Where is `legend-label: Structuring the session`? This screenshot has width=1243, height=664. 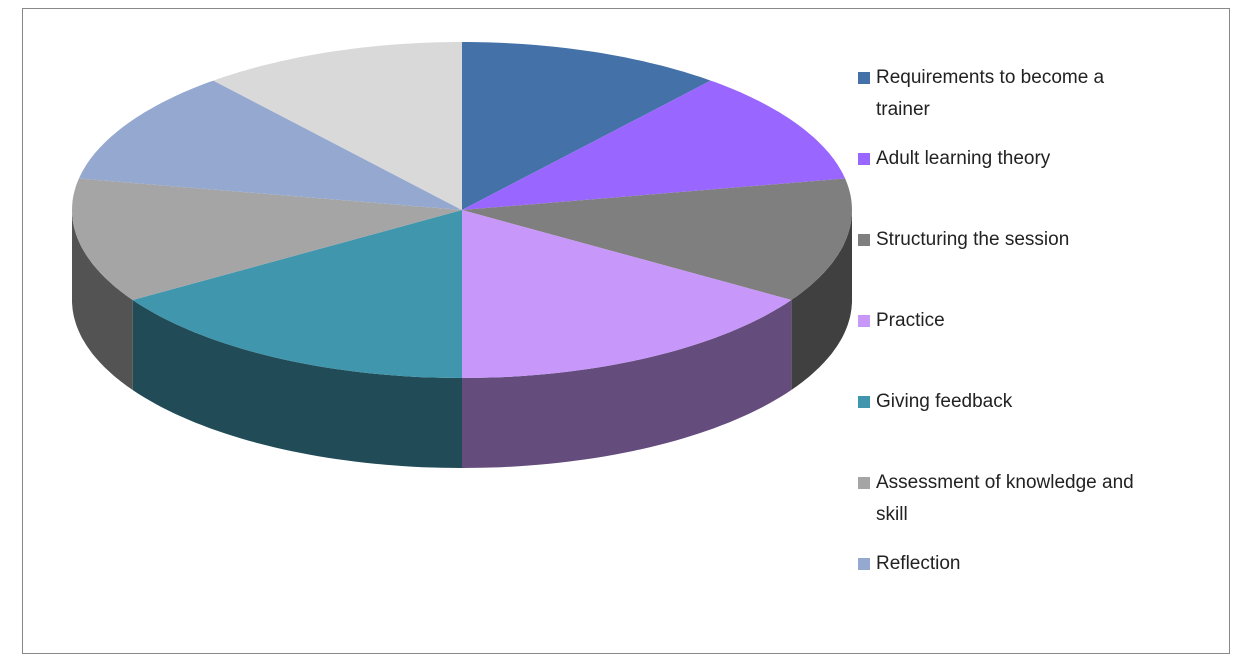
legend-label: Structuring the session is located at coordinates (973, 239).